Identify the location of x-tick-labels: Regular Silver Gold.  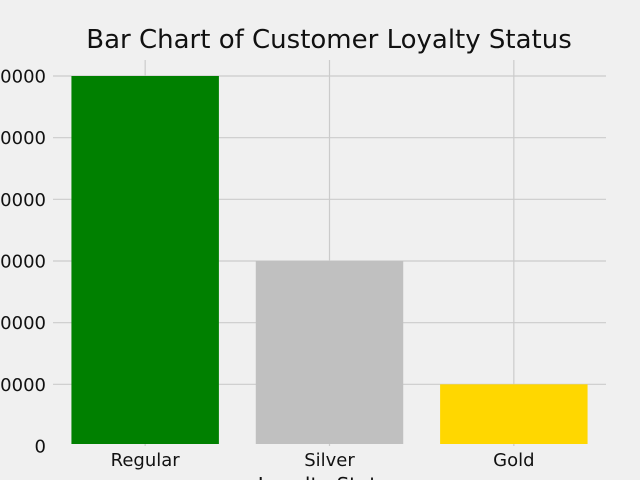
(323, 460).